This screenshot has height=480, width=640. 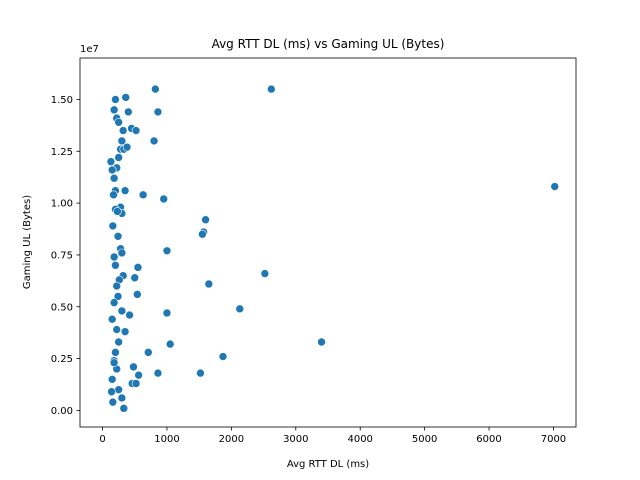 What do you see at coordinates (328, 464) in the screenshot?
I see `x-axis-label: Avg RTT DL (ms)` at bounding box center [328, 464].